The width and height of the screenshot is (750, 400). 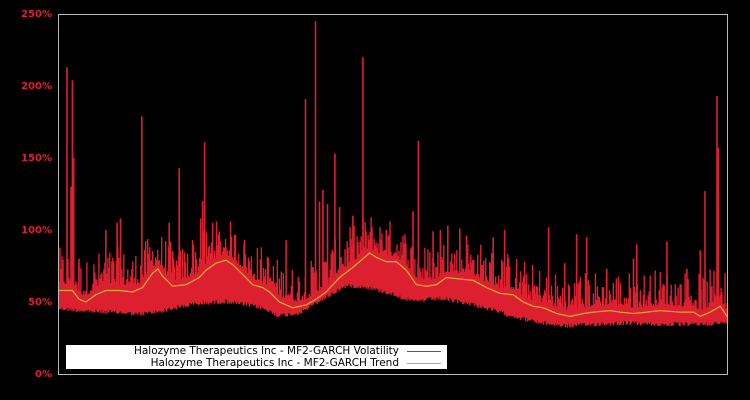 I want to click on trend-series, so click(x=393, y=285).